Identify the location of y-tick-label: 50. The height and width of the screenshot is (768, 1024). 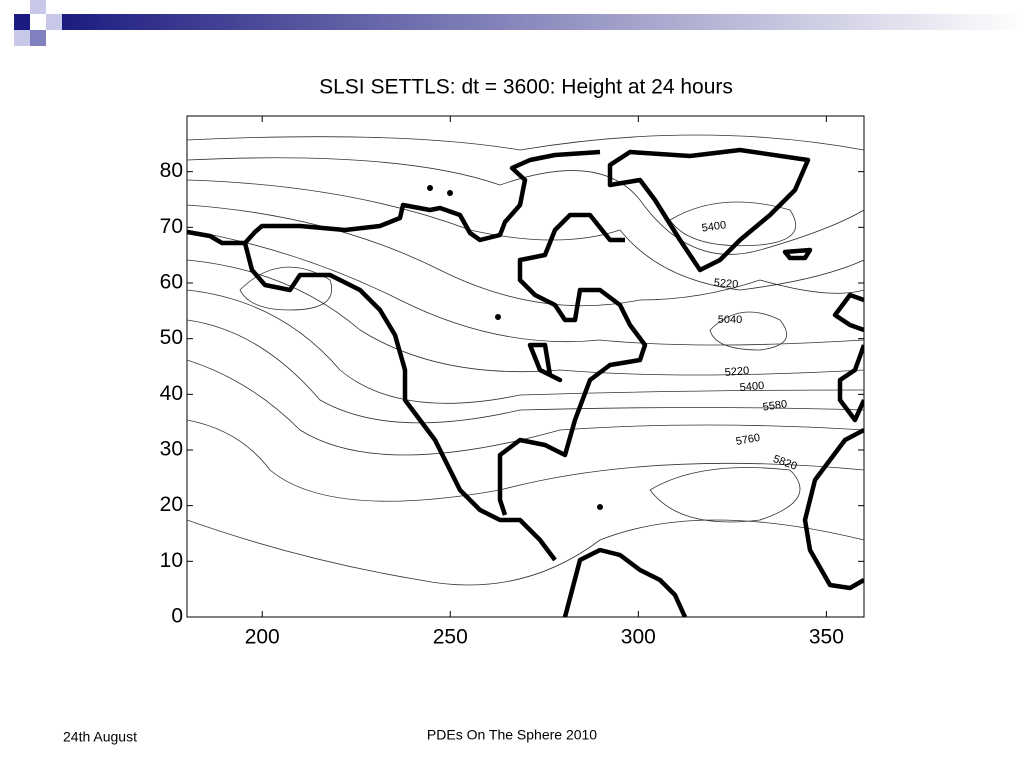
(171, 337).